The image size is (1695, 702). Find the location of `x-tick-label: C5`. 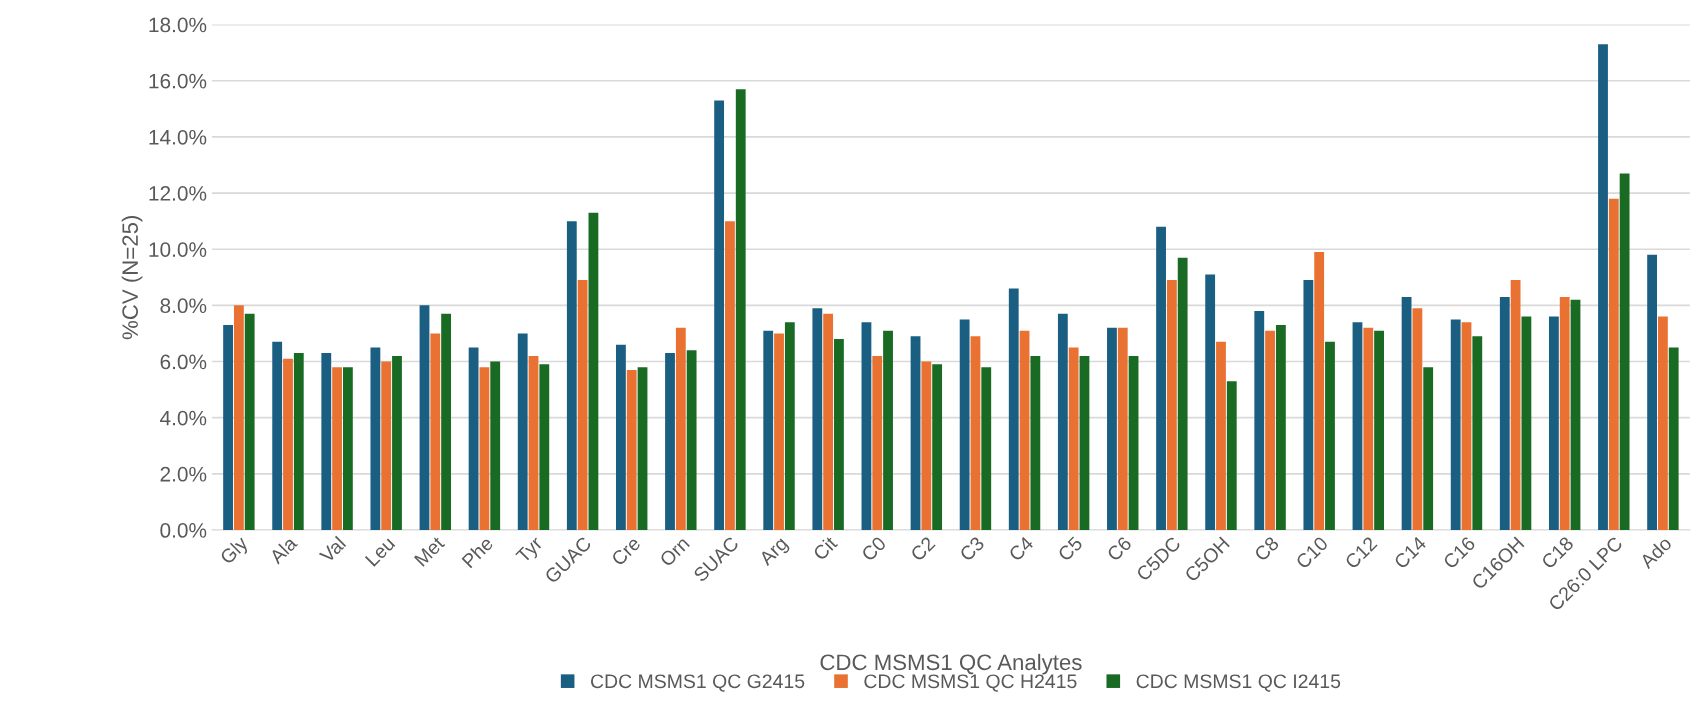

x-tick-label: C5 is located at coordinates (1070, 548).